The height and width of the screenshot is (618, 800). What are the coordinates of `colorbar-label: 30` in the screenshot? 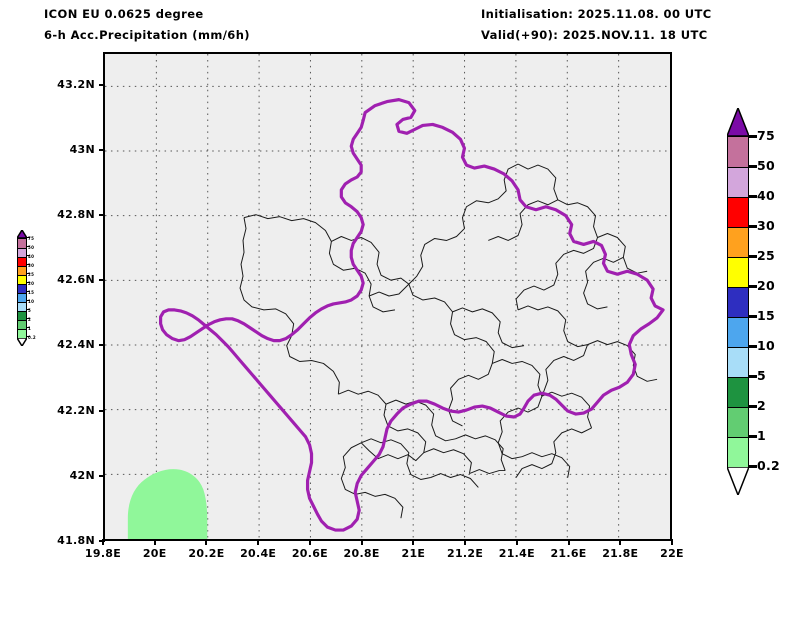 It's located at (766, 225).